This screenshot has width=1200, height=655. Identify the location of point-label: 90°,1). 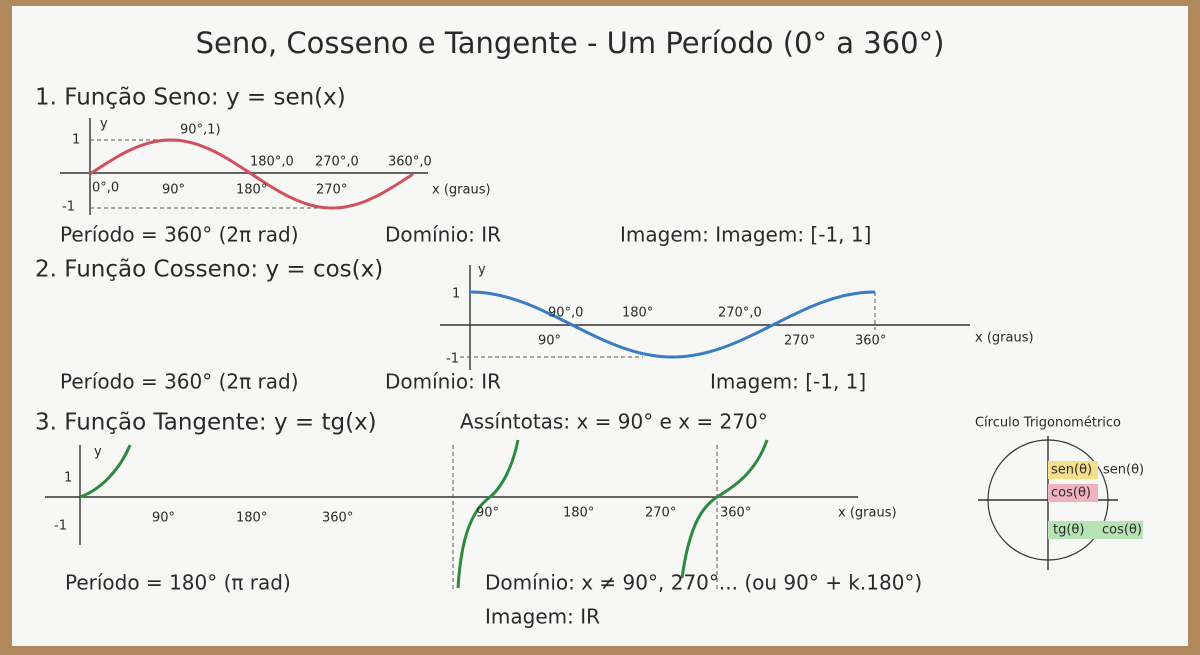
(200, 130).